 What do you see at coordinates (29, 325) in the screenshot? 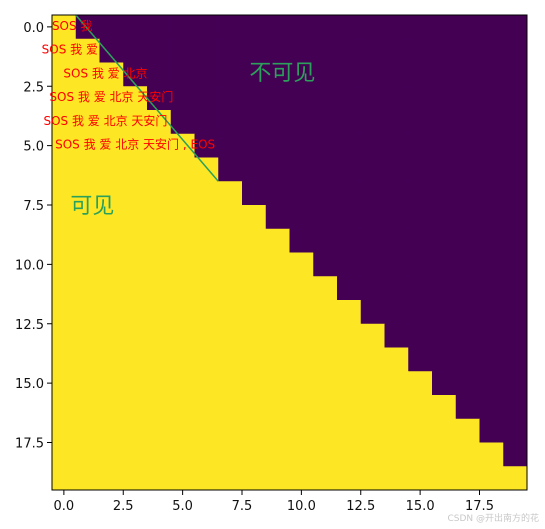
I see `y-tick-label: 12.5` at bounding box center [29, 325].